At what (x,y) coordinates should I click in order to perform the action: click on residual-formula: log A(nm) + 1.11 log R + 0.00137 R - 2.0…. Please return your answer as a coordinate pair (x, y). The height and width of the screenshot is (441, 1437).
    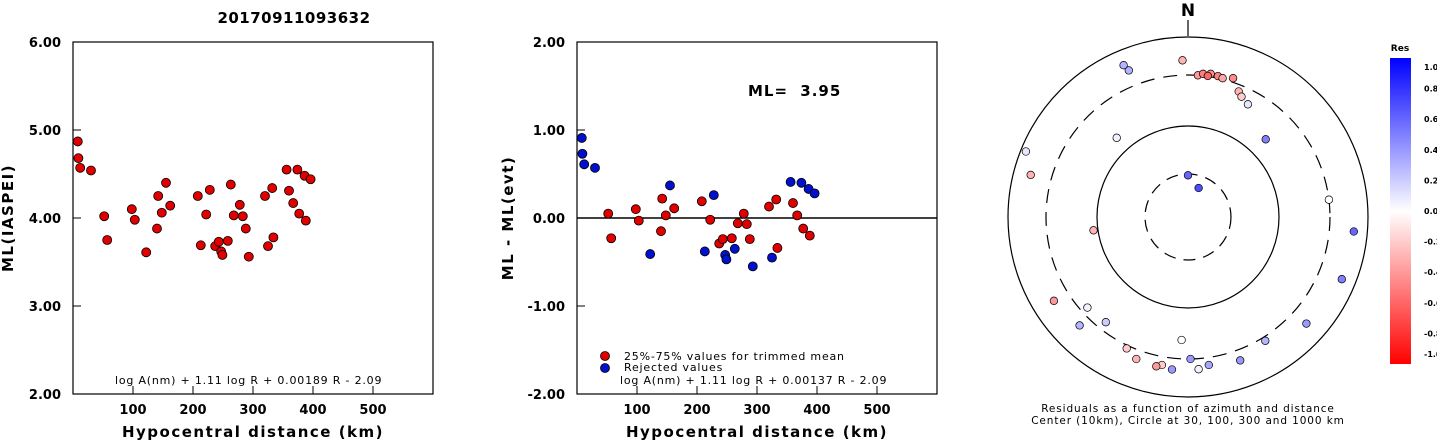
    Looking at the image, I should click on (753, 380).